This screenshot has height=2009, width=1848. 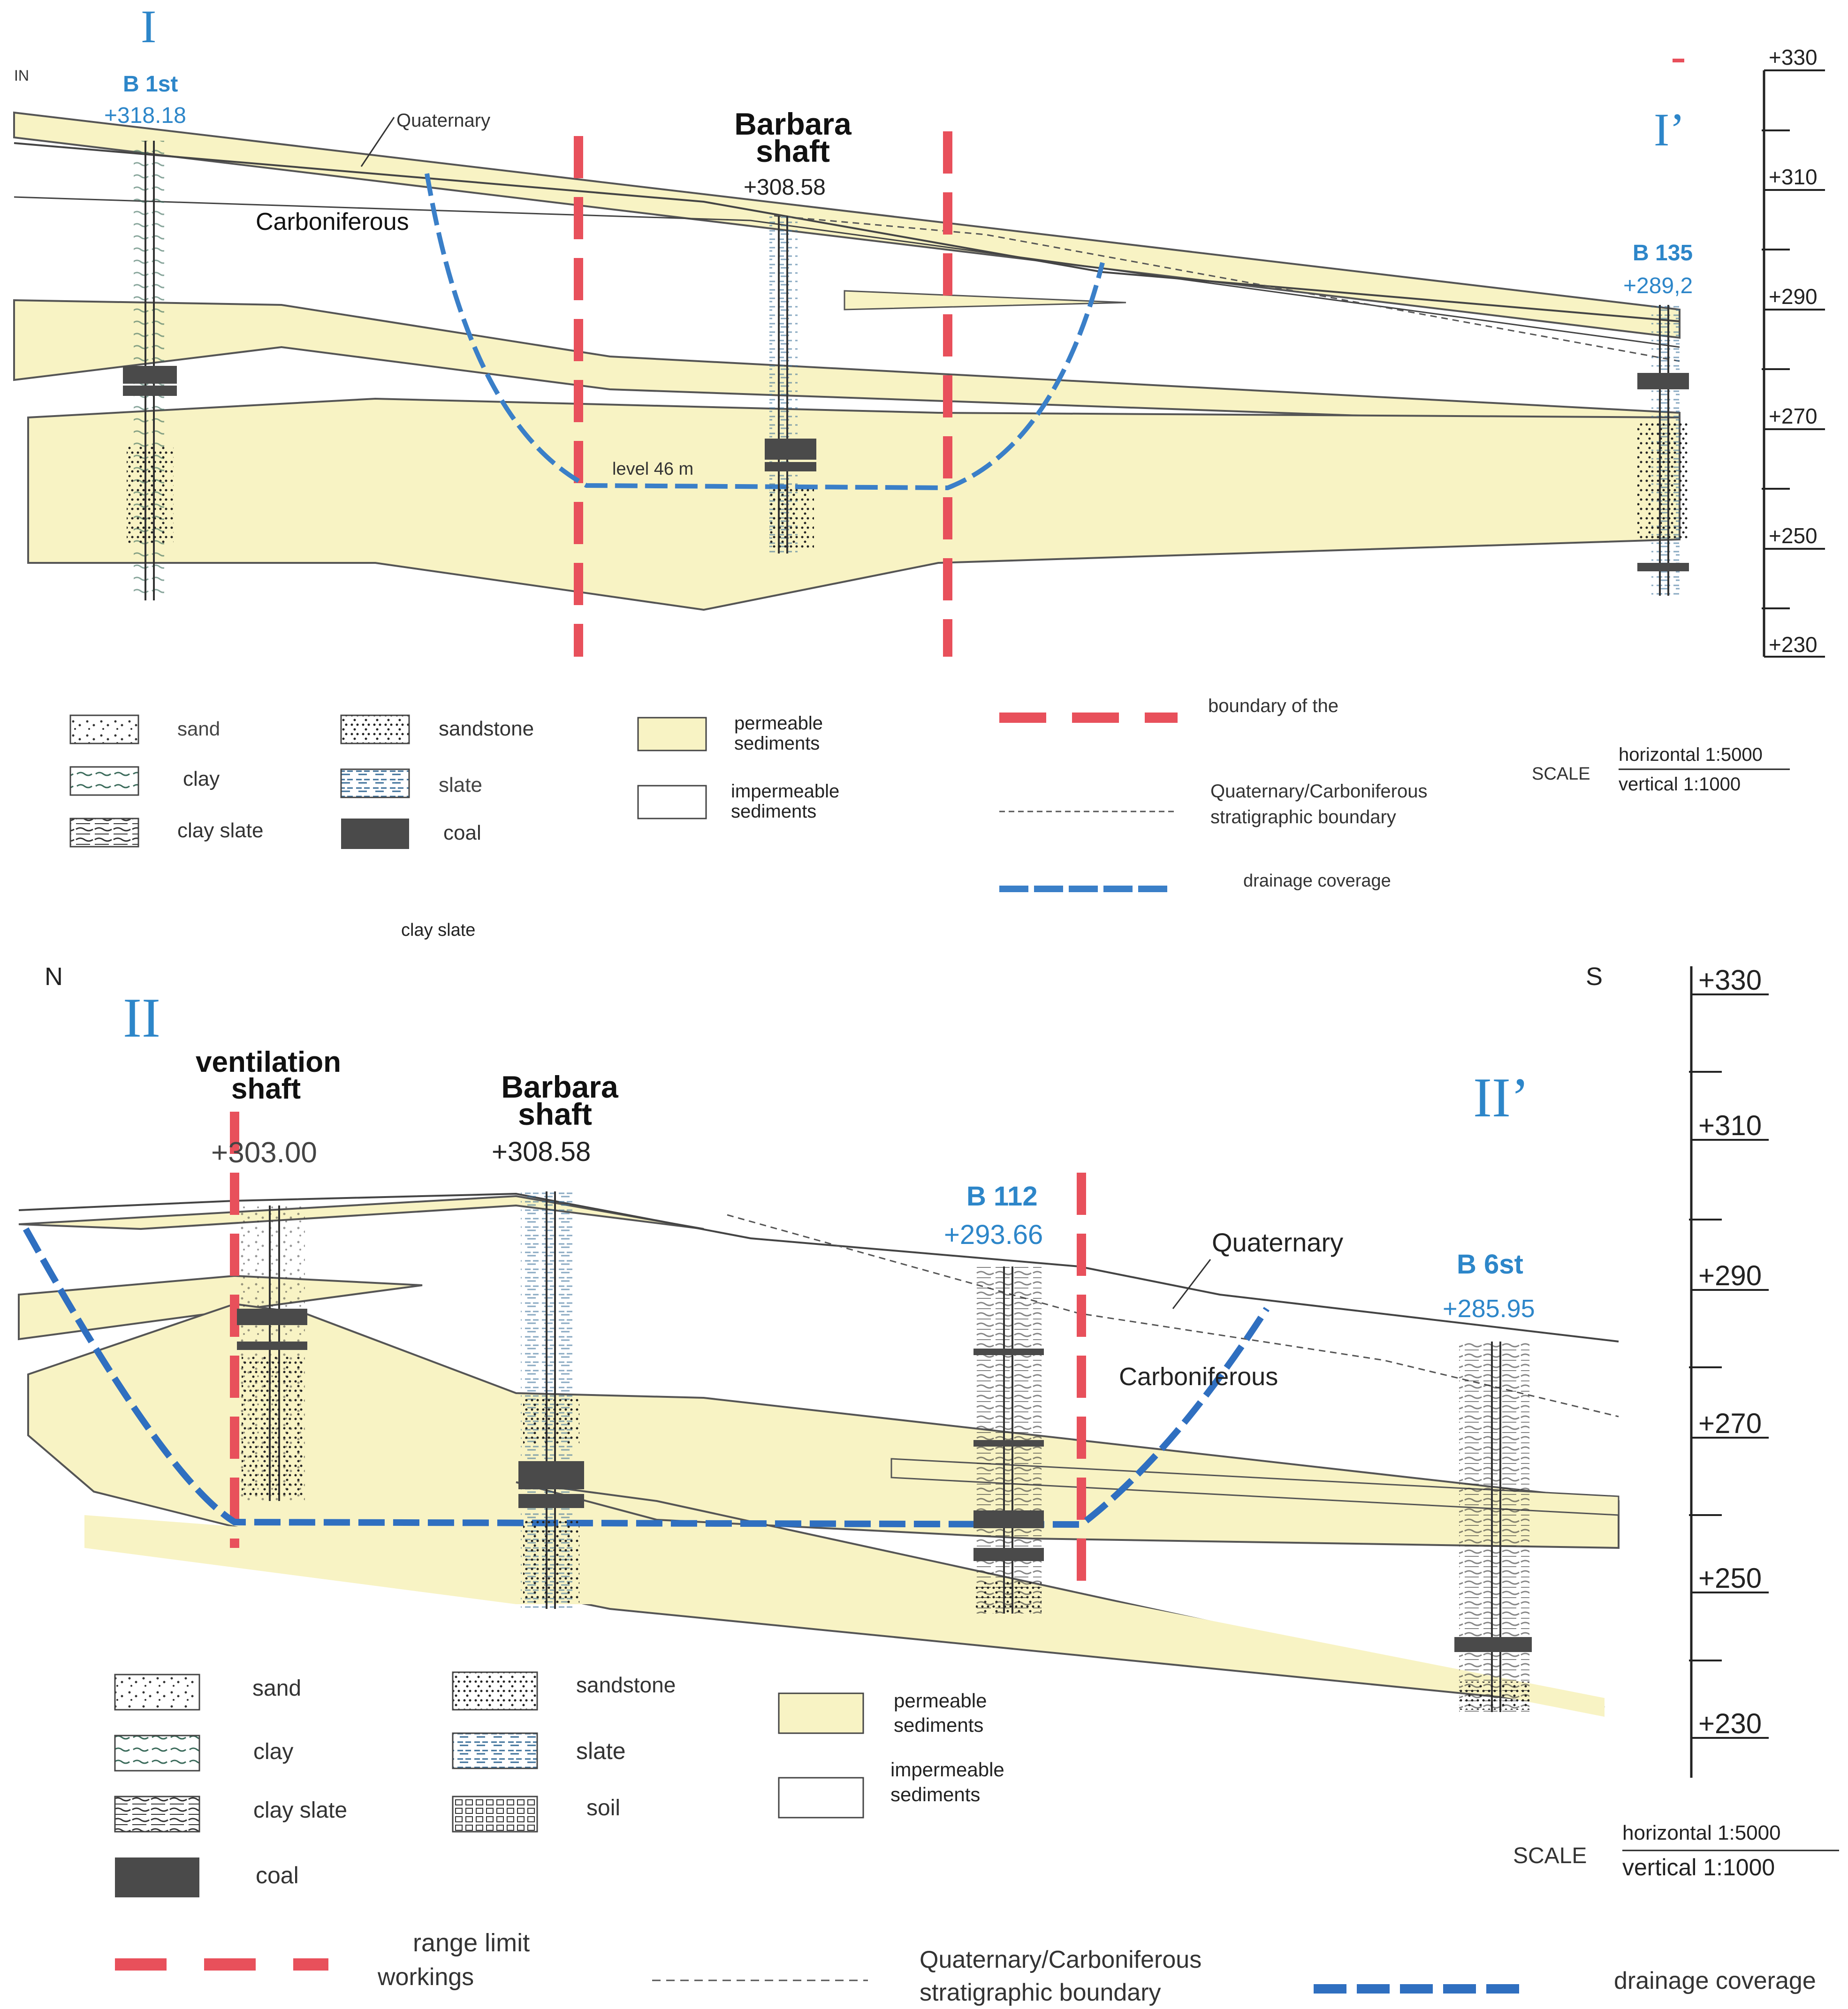 What do you see at coordinates (277, 1689) in the screenshot?
I see `legend-2-sand: sand` at bounding box center [277, 1689].